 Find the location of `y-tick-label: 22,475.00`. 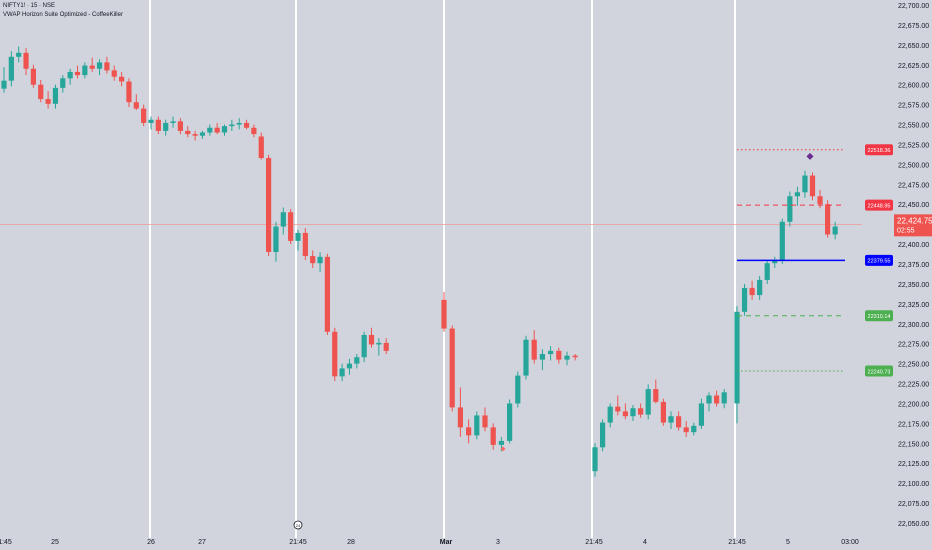

y-tick-label: 22,475.00 is located at coordinates (913, 185).